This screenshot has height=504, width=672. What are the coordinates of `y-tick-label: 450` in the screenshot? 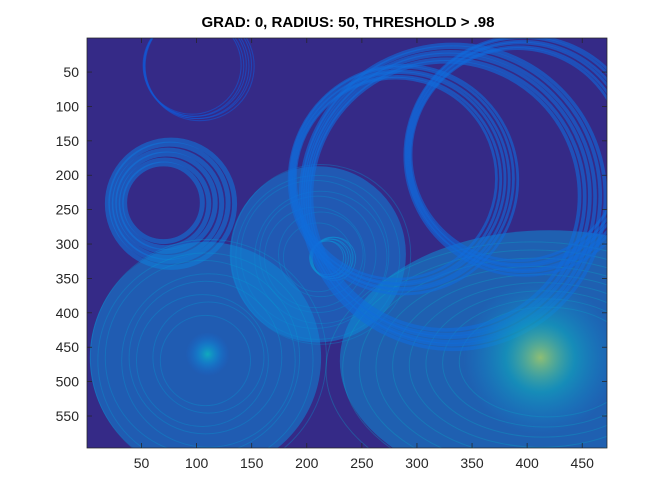 It's located at (68, 347).